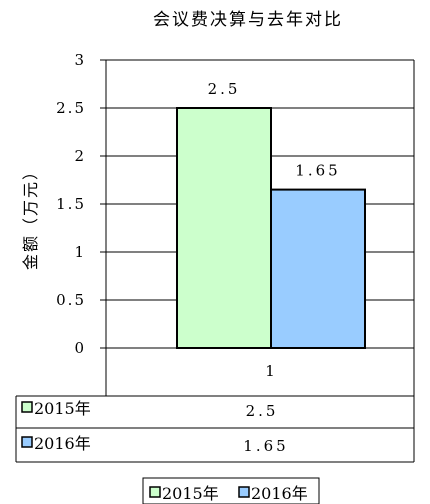 The image size is (430, 504). Describe the element at coordinates (224, 89) in the screenshot. I see `data-label-2015年: 2.5` at that location.